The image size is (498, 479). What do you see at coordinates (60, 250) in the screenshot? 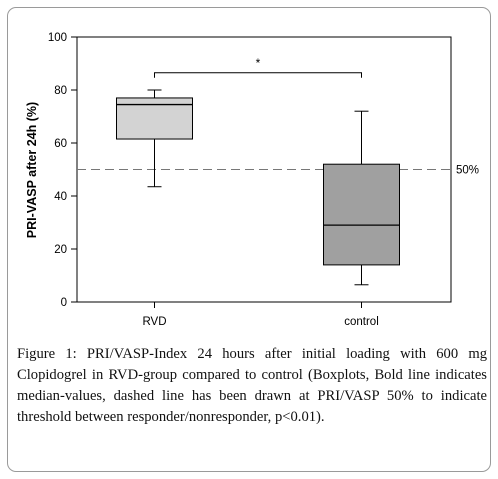
I see `y-tick-label: 20` at bounding box center [60, 250].